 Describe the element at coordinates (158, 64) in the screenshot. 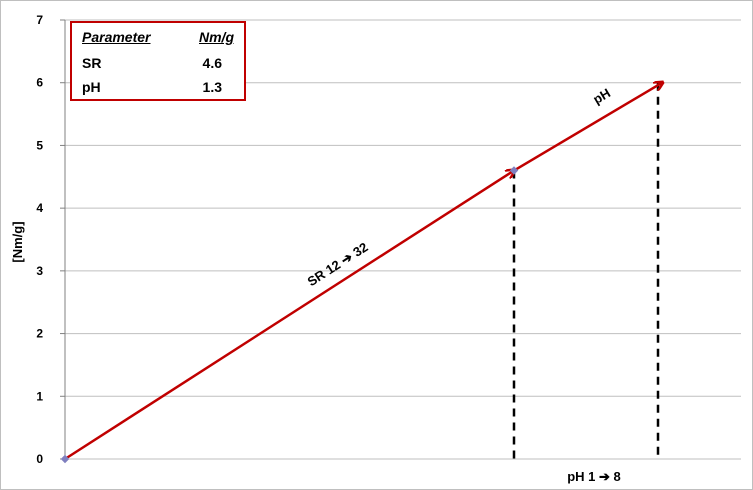

I see `legend-row-sr: SR 4.6` at that location.